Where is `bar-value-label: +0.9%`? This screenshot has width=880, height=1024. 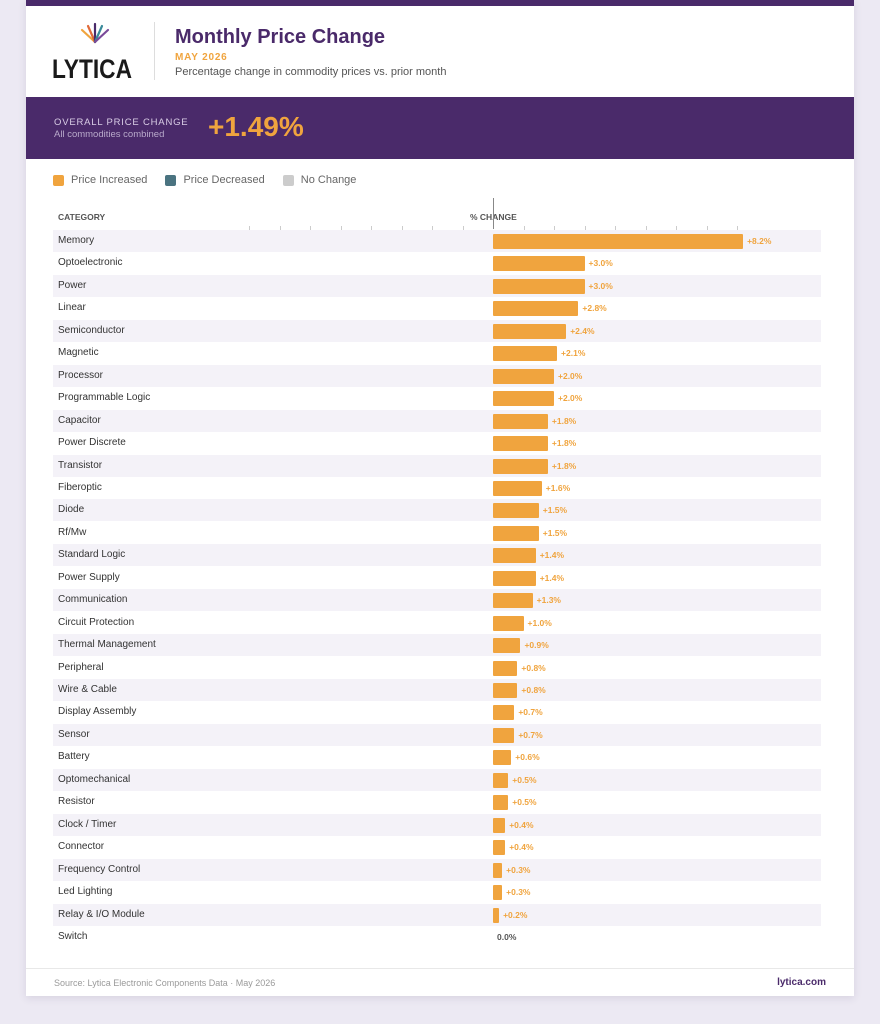 bar-value-label: +0.9% is located at coordinates (536, 645).